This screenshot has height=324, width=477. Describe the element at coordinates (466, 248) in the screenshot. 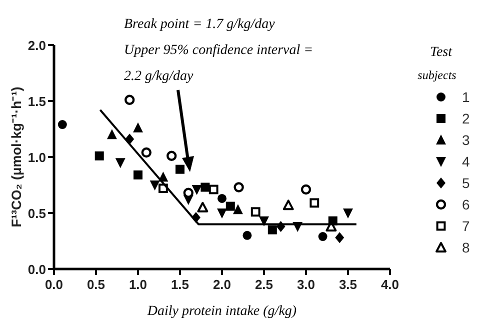

I see `legend-label: 8` at that location.